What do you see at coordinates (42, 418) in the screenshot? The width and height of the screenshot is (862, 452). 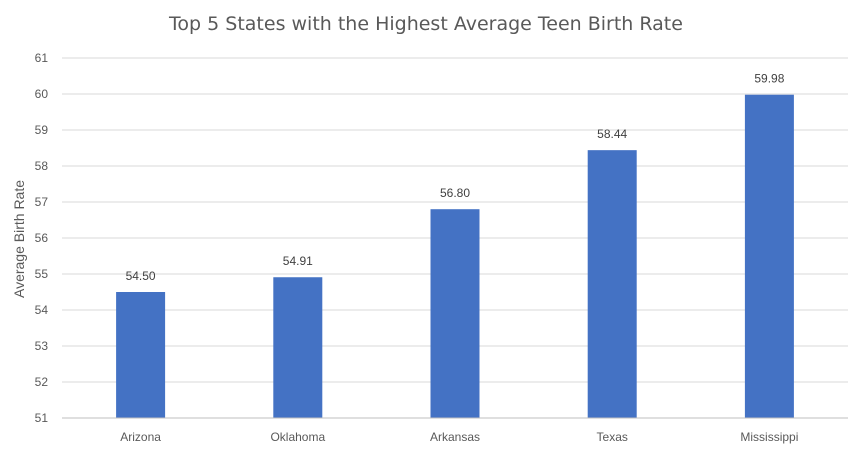 I see `y-tick-label: 51` at bounding box center [42, 418].